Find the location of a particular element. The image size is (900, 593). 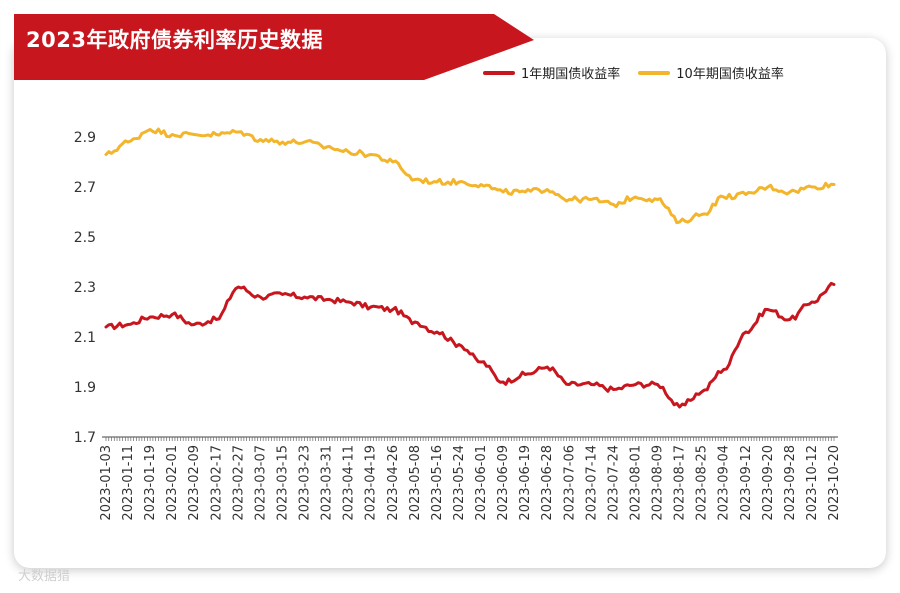

legend-label-10y: 10年期国债收益率 is located at coordinates (730, 74).